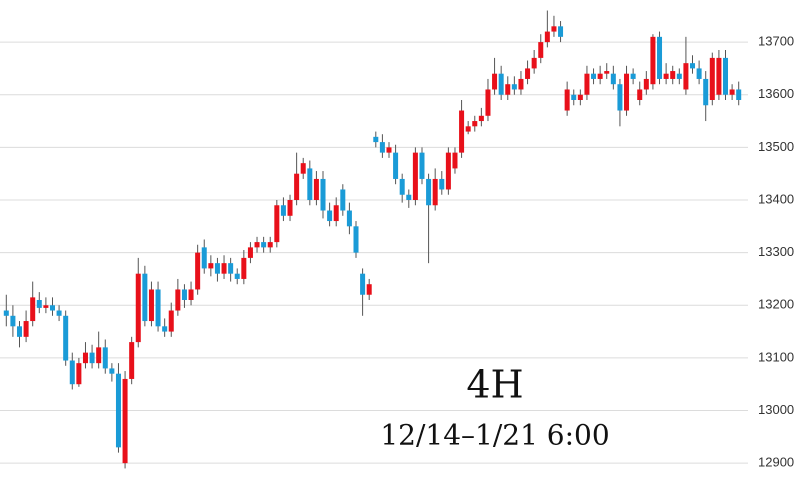 The image size is (806, 485). What do you see at coordinates (776, 93) in the screenshot?
I see `y-tick-label: 13600` at bounding box center [776, 93].